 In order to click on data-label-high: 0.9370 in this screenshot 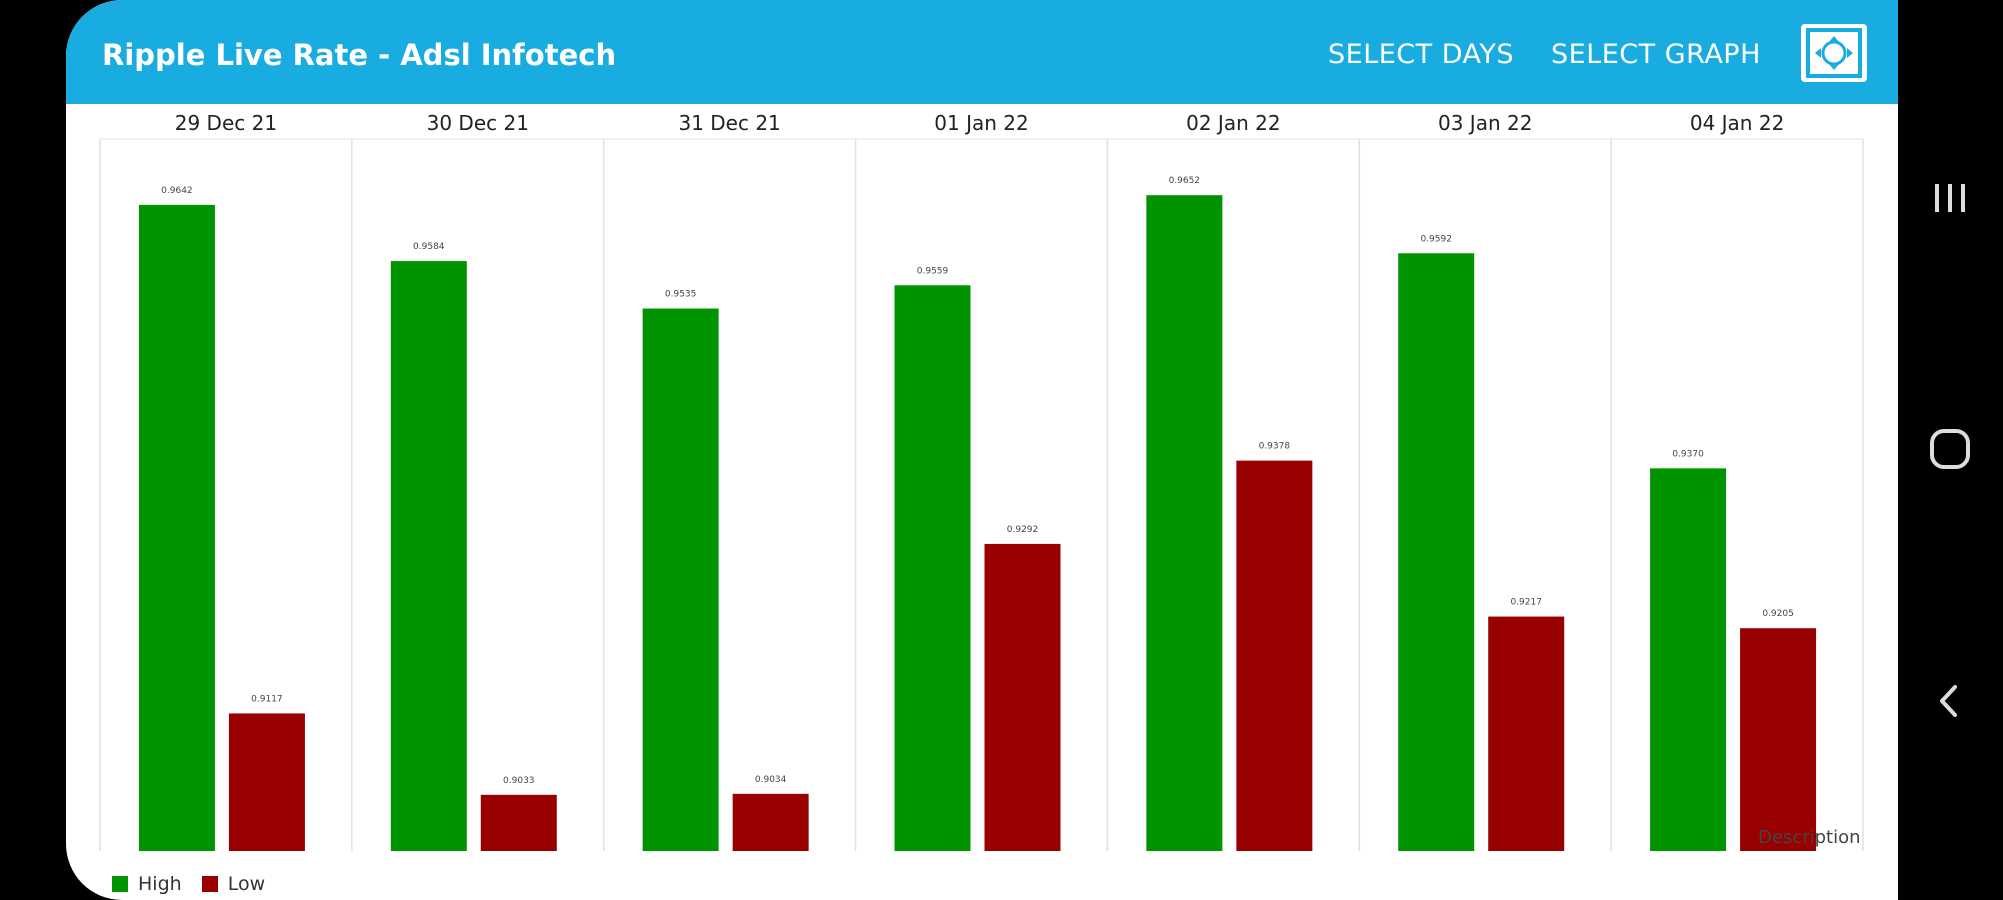, I will do `click(1688, 454)`.